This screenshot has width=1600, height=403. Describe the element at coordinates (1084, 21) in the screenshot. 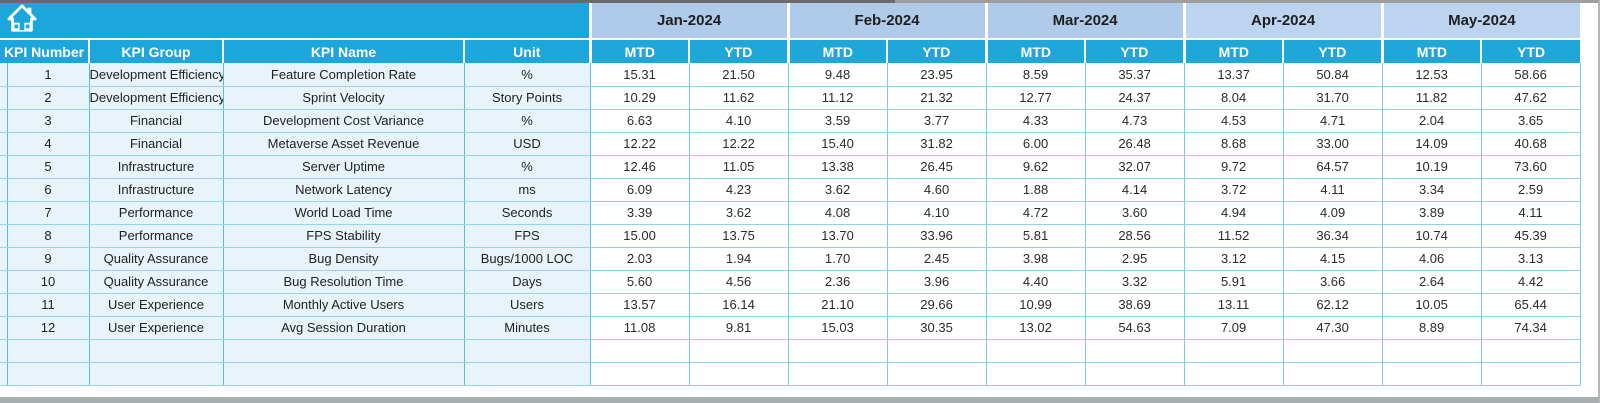

I see `month-header-mar-2024: Mar-2024` at that location.